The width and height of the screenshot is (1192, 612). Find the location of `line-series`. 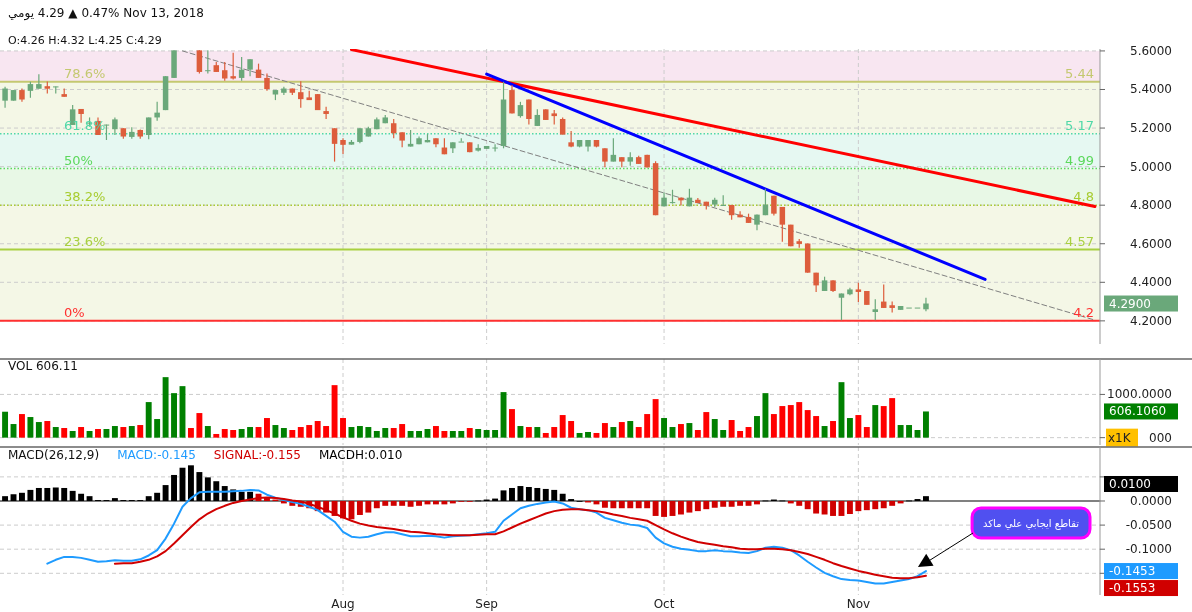

line-series is located at coordinates (486, 536).